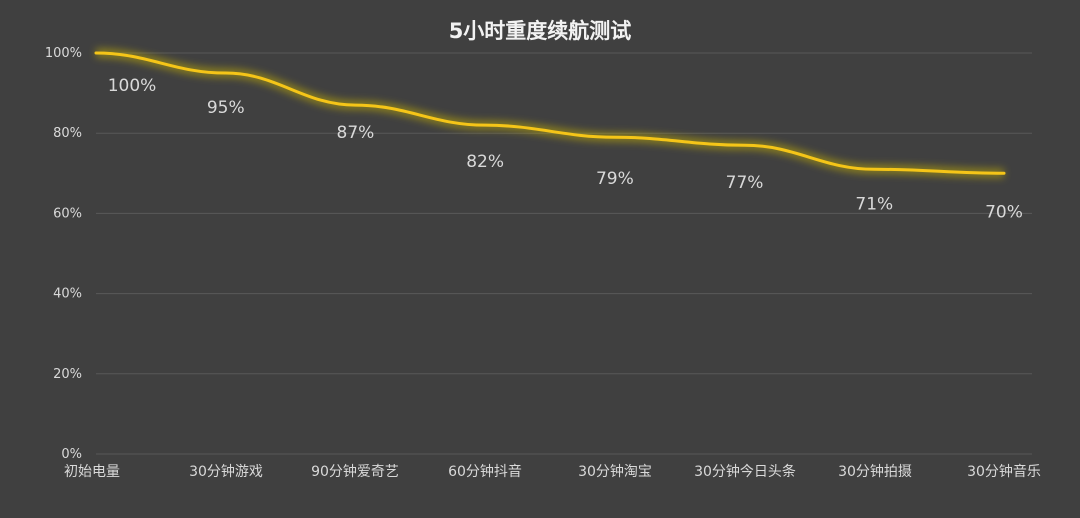 Image resolution: width=1080 pixels, height=518 pixels. Describe the element at coordinates (92, 471) in the screenshot. I see `x-tick-label: 初始电量` at that location.